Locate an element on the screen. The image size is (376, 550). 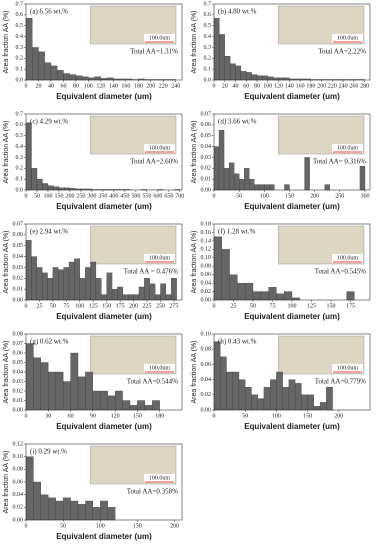
x-tick-label: 160 is located at coordinates (300, 86).